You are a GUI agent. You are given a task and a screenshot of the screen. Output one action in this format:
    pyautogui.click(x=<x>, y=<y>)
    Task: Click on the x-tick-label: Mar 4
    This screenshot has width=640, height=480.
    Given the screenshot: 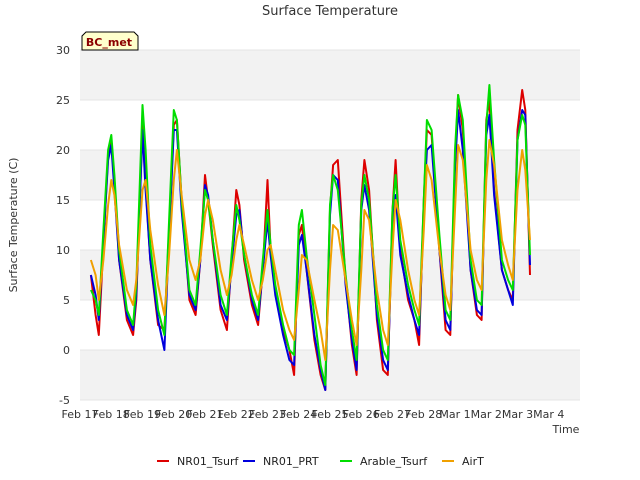 What is the action you would take?
    pyautogui.click(x=548, y=414)
    